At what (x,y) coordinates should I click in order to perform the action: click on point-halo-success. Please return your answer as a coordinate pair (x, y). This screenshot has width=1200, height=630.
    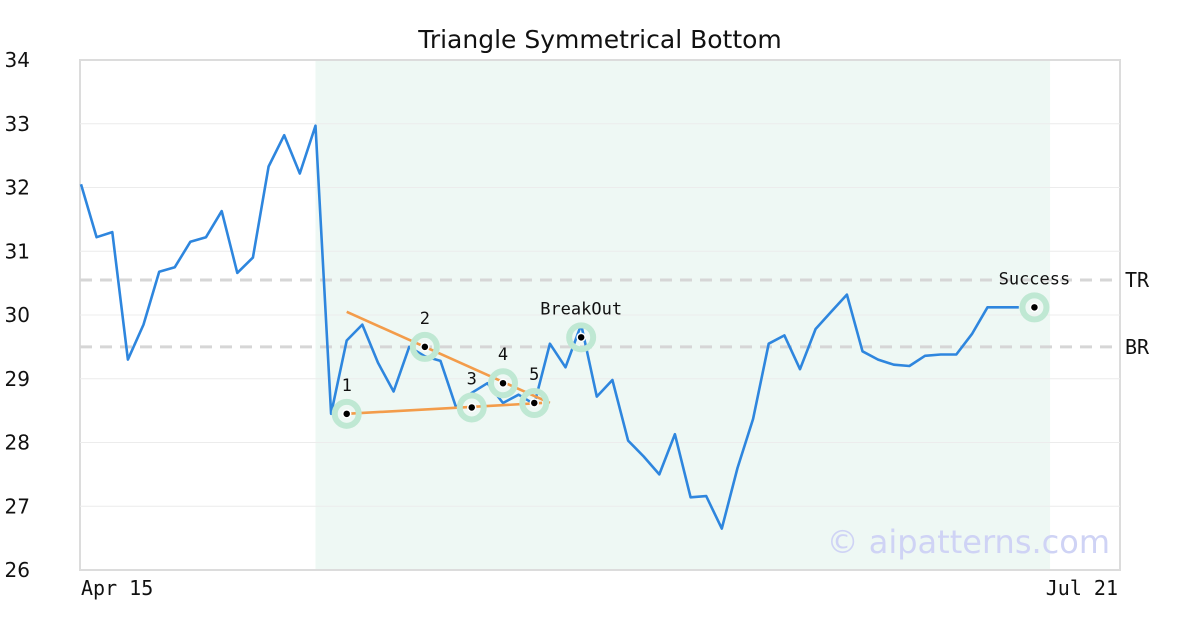
    Looking at the image, I should click on (1034, 307).